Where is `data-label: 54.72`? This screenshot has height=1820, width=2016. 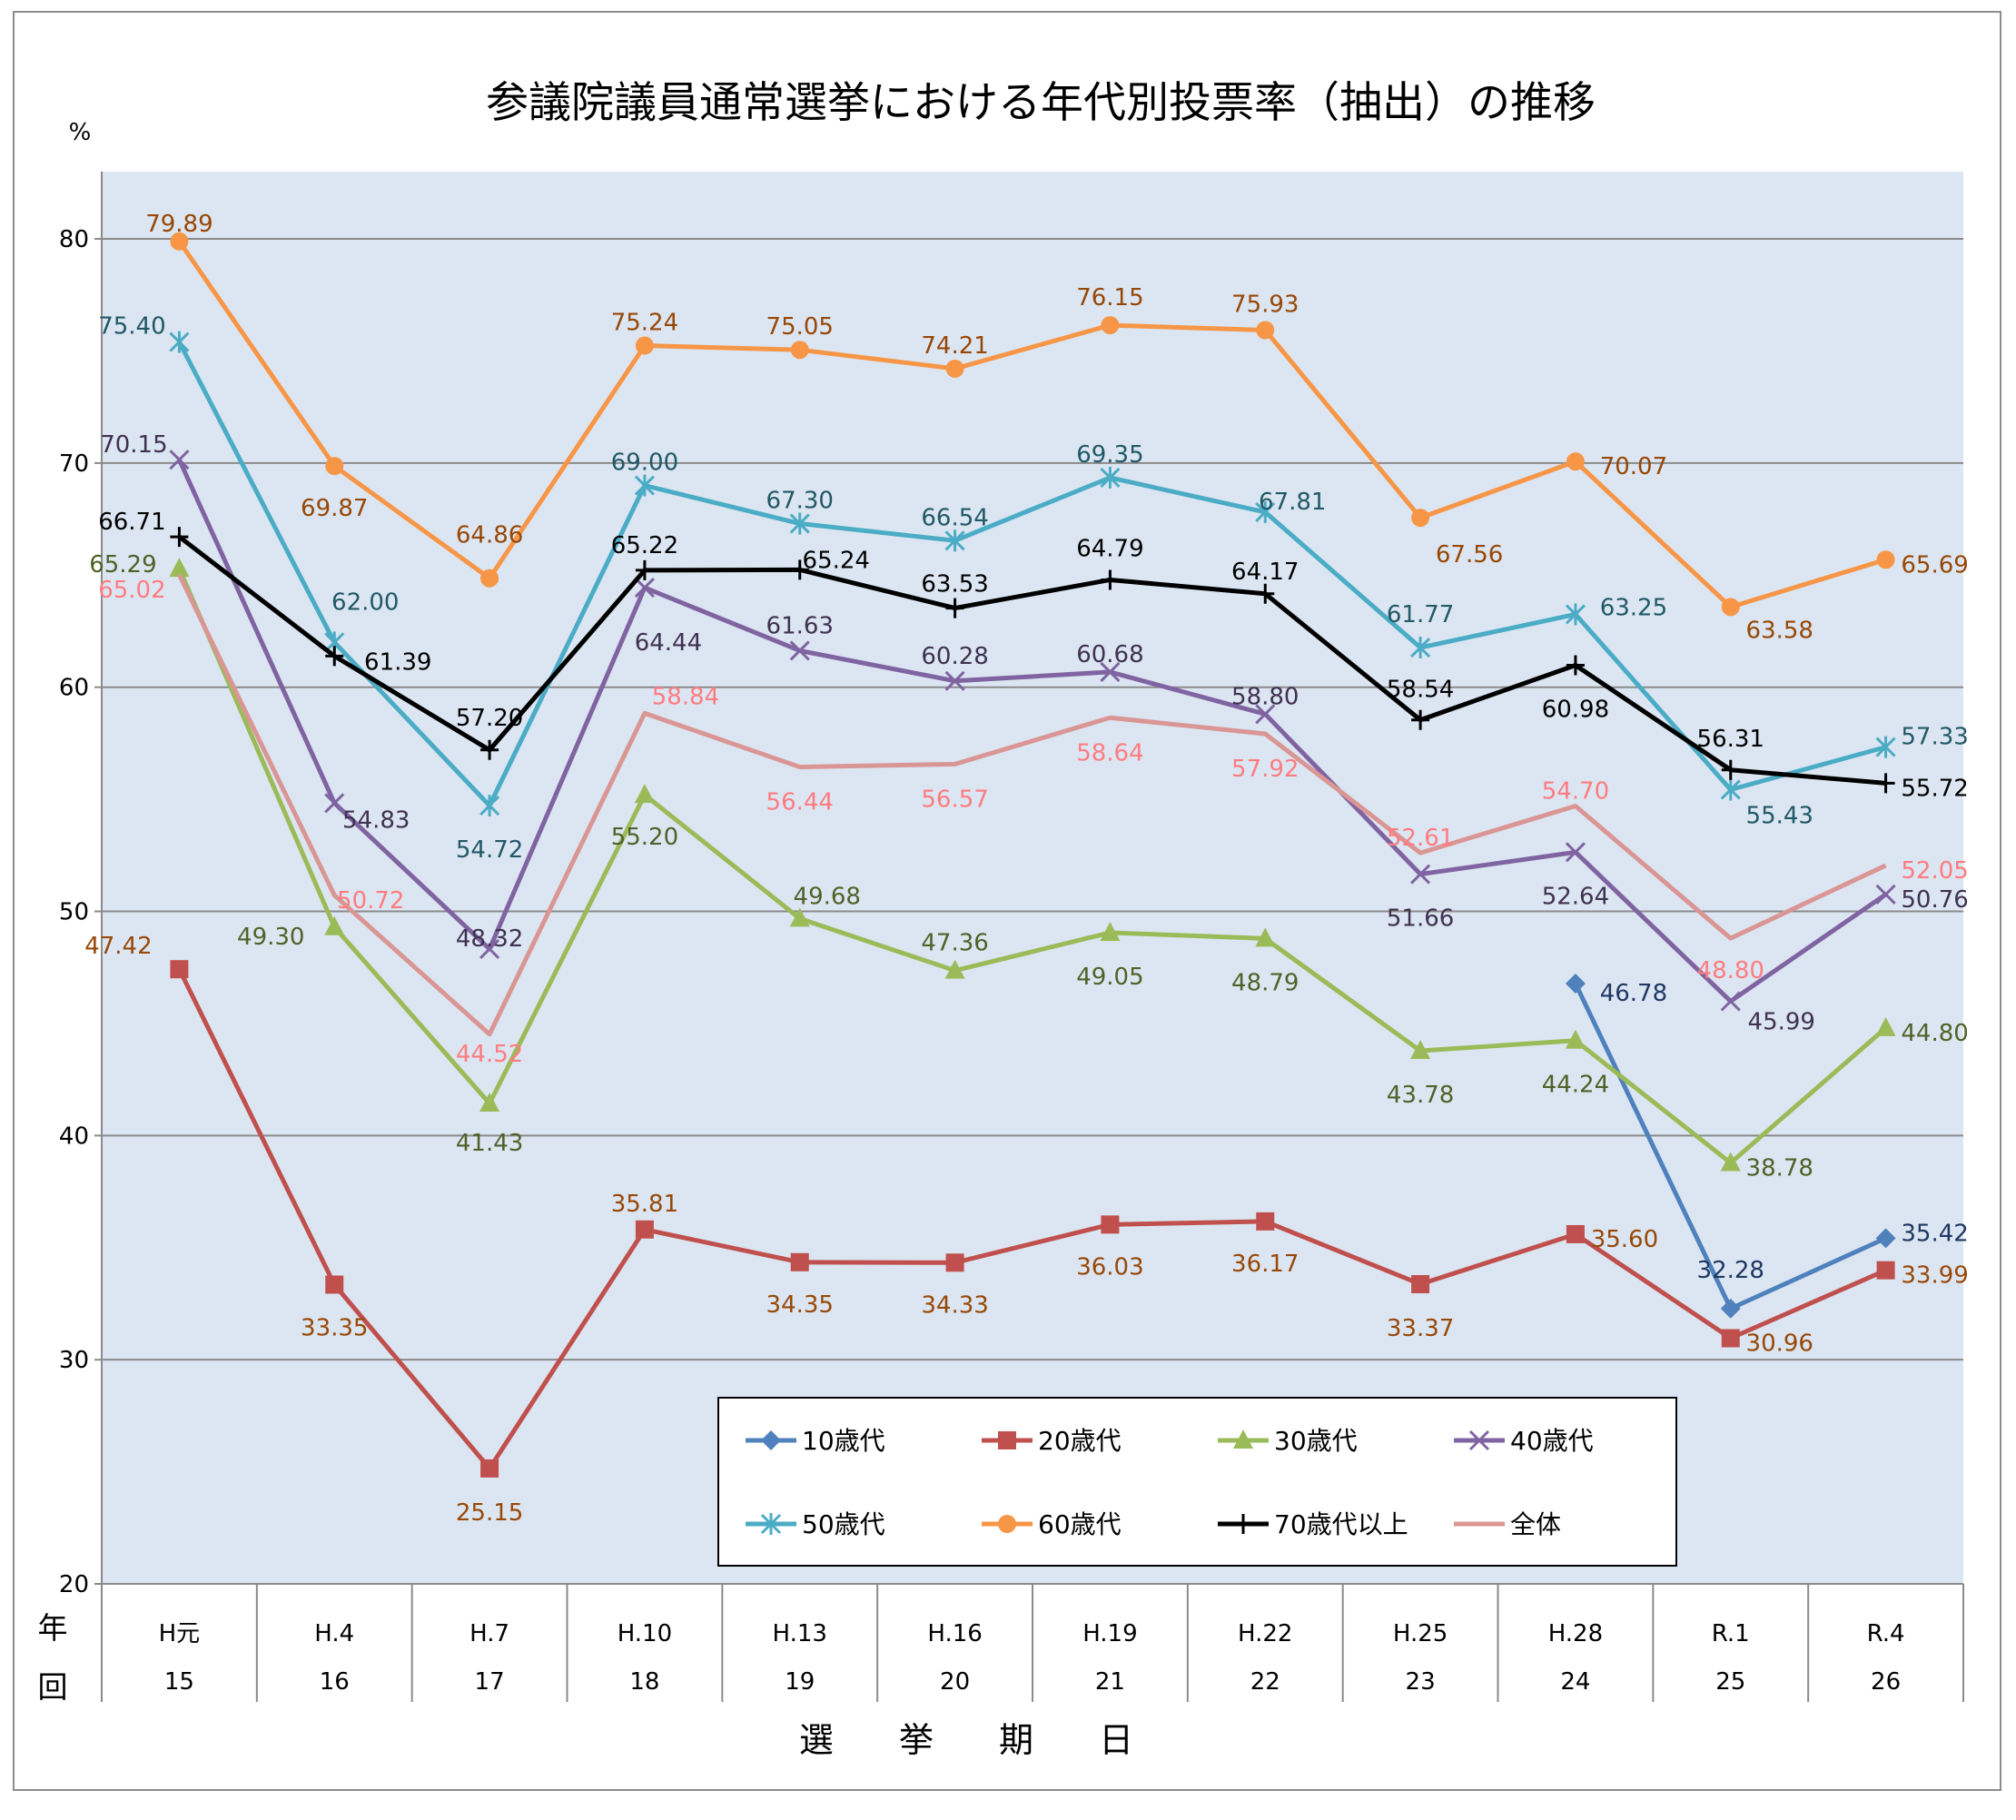 data-label: 54.72 is located at coordinates (490, 850).